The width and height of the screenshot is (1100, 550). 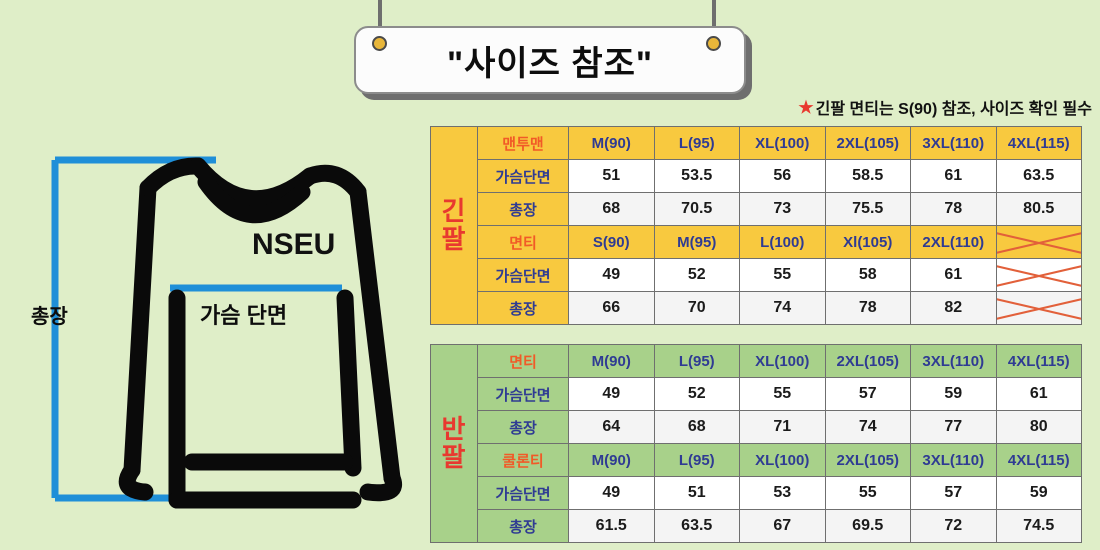 I want to click on group-label-short: 반 팔, so click(x=454, y=443).